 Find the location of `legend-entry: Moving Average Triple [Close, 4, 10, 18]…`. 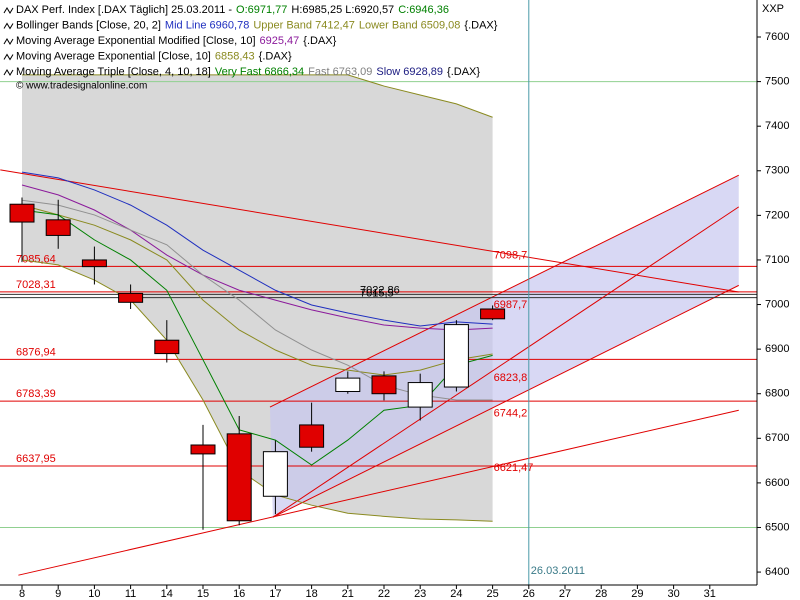

legend-entry: Moving Average Triple [Close, 4, 10, 18]… is located at coordinates (248, 72).